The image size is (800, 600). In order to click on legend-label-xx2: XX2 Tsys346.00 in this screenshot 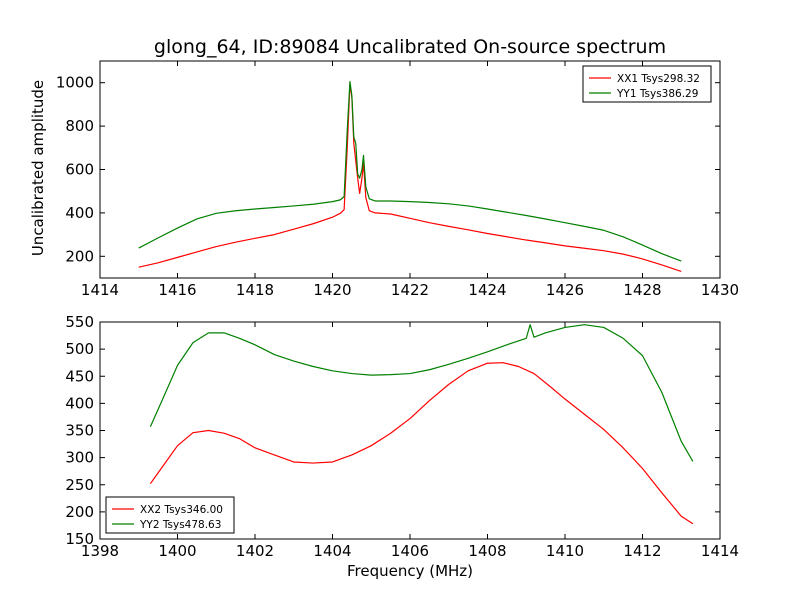, I will do `click(181, 510)`.